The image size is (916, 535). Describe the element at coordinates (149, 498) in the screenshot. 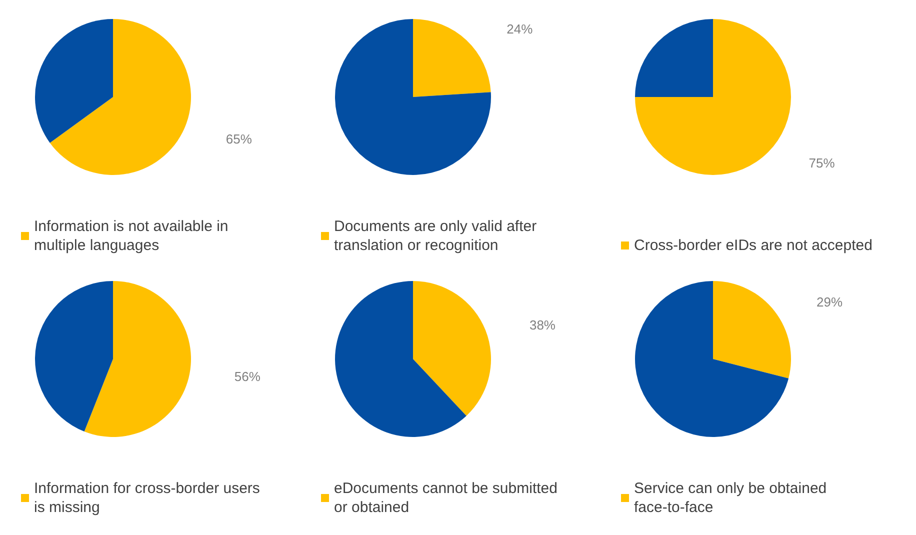

I see `legend-label: Information for cross-border users is missing` at that location.